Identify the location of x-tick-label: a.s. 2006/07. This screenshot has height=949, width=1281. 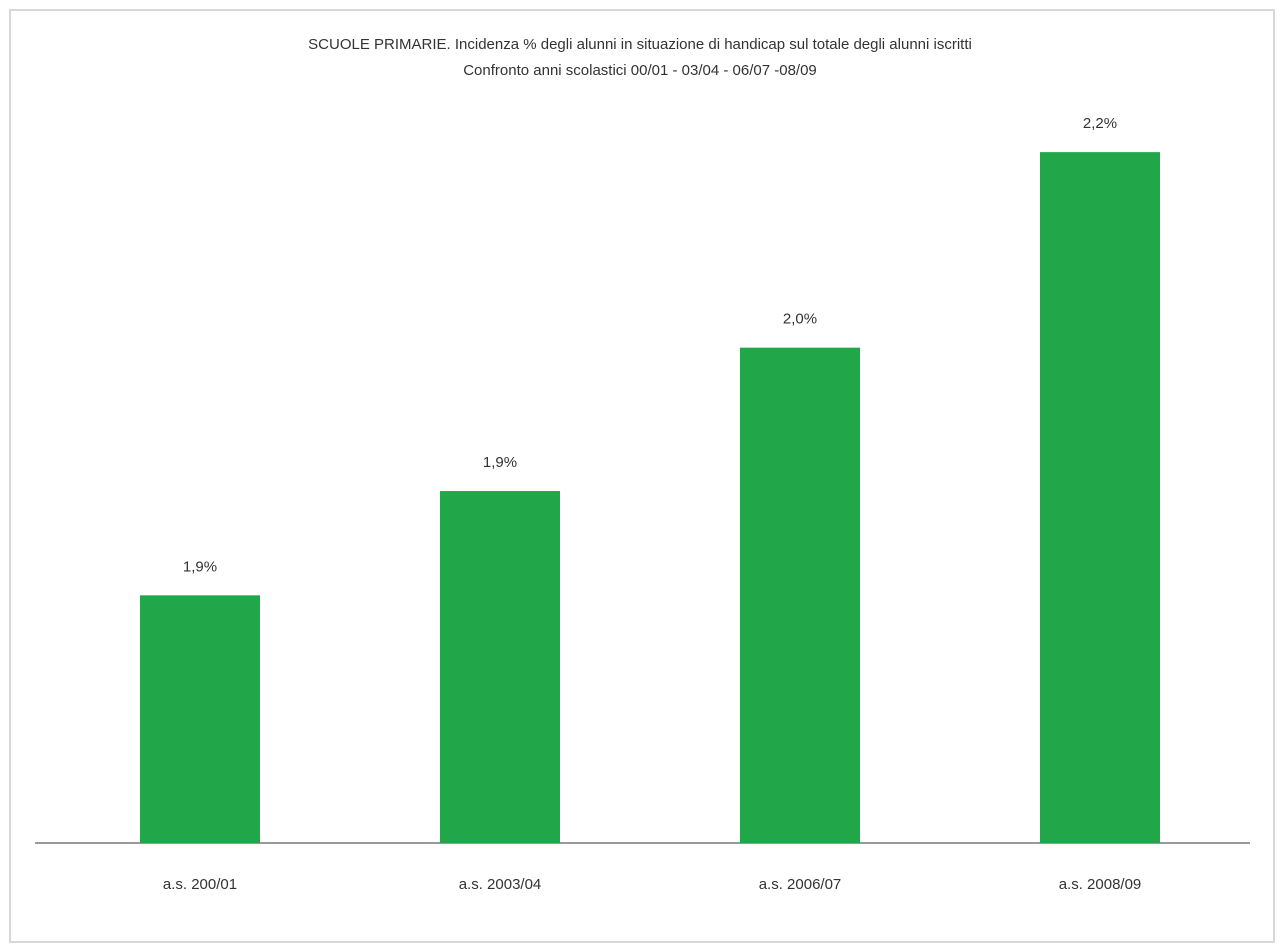
(800, 884).